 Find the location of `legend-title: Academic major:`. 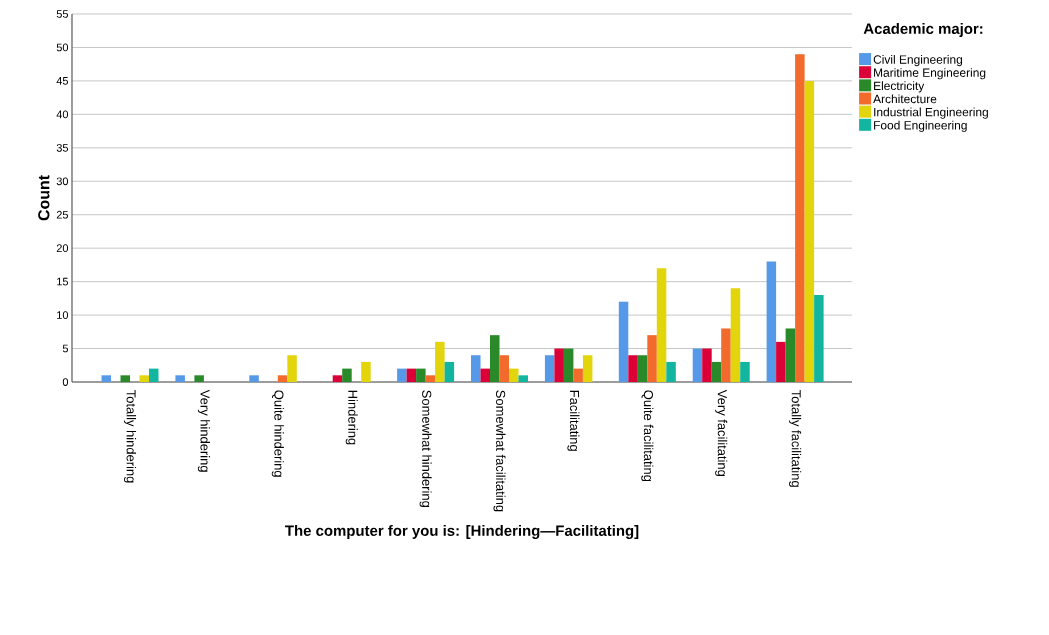

legend-title: Academic major: is located at coordinates (923, 30).